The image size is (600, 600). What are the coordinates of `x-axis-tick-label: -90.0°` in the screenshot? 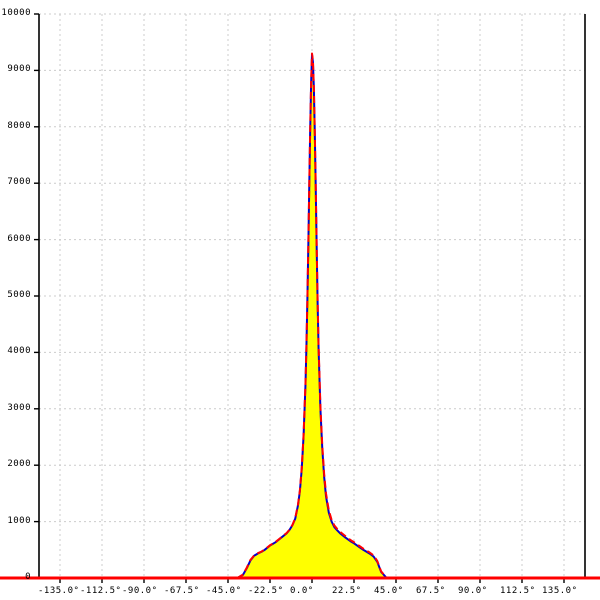 It's located at (140, 591).